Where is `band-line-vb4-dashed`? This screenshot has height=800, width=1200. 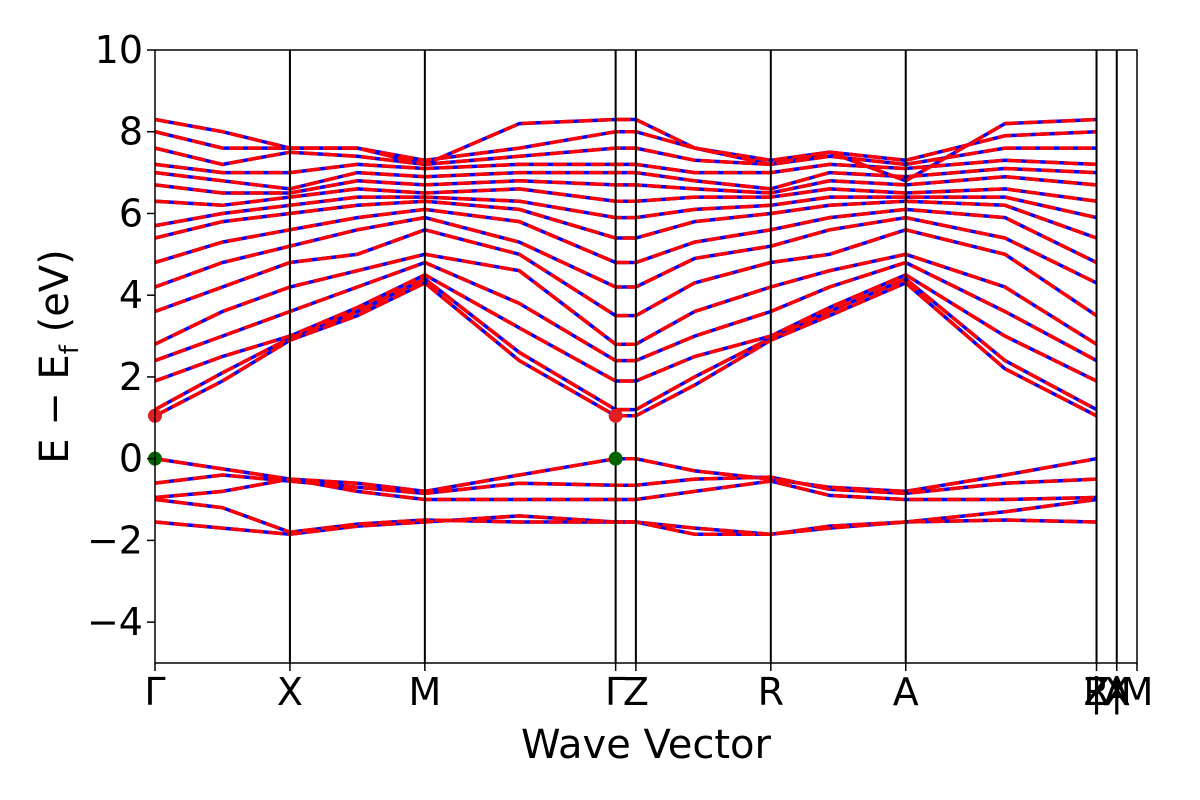
band-line-vb4-dashed is located at coordinates (626, 517).